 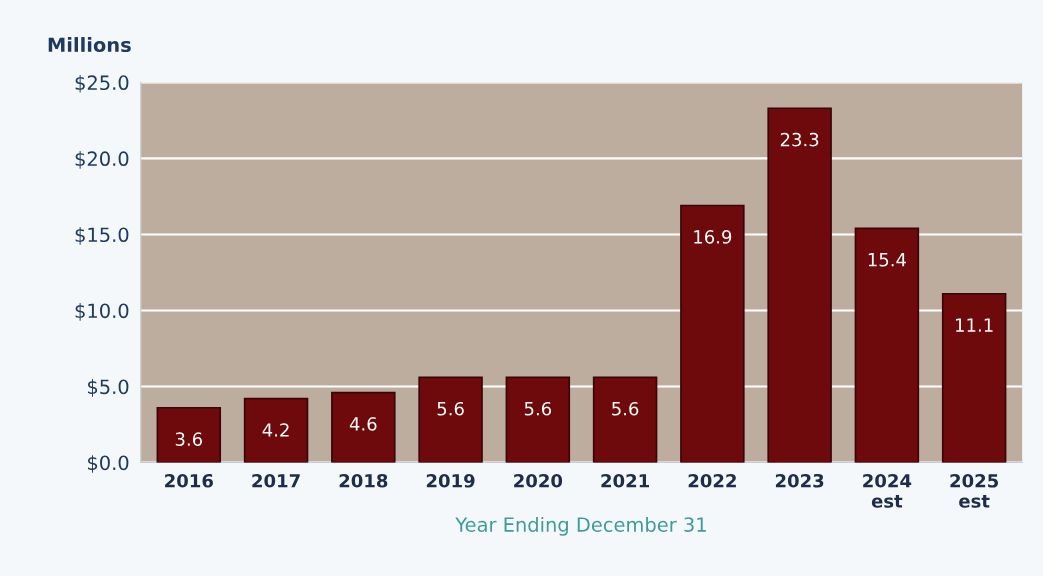 What do you see at coordinates (799, 480) in the screenshot?
I see `x-tick-label: 2023` at bounding box center [799, 480].